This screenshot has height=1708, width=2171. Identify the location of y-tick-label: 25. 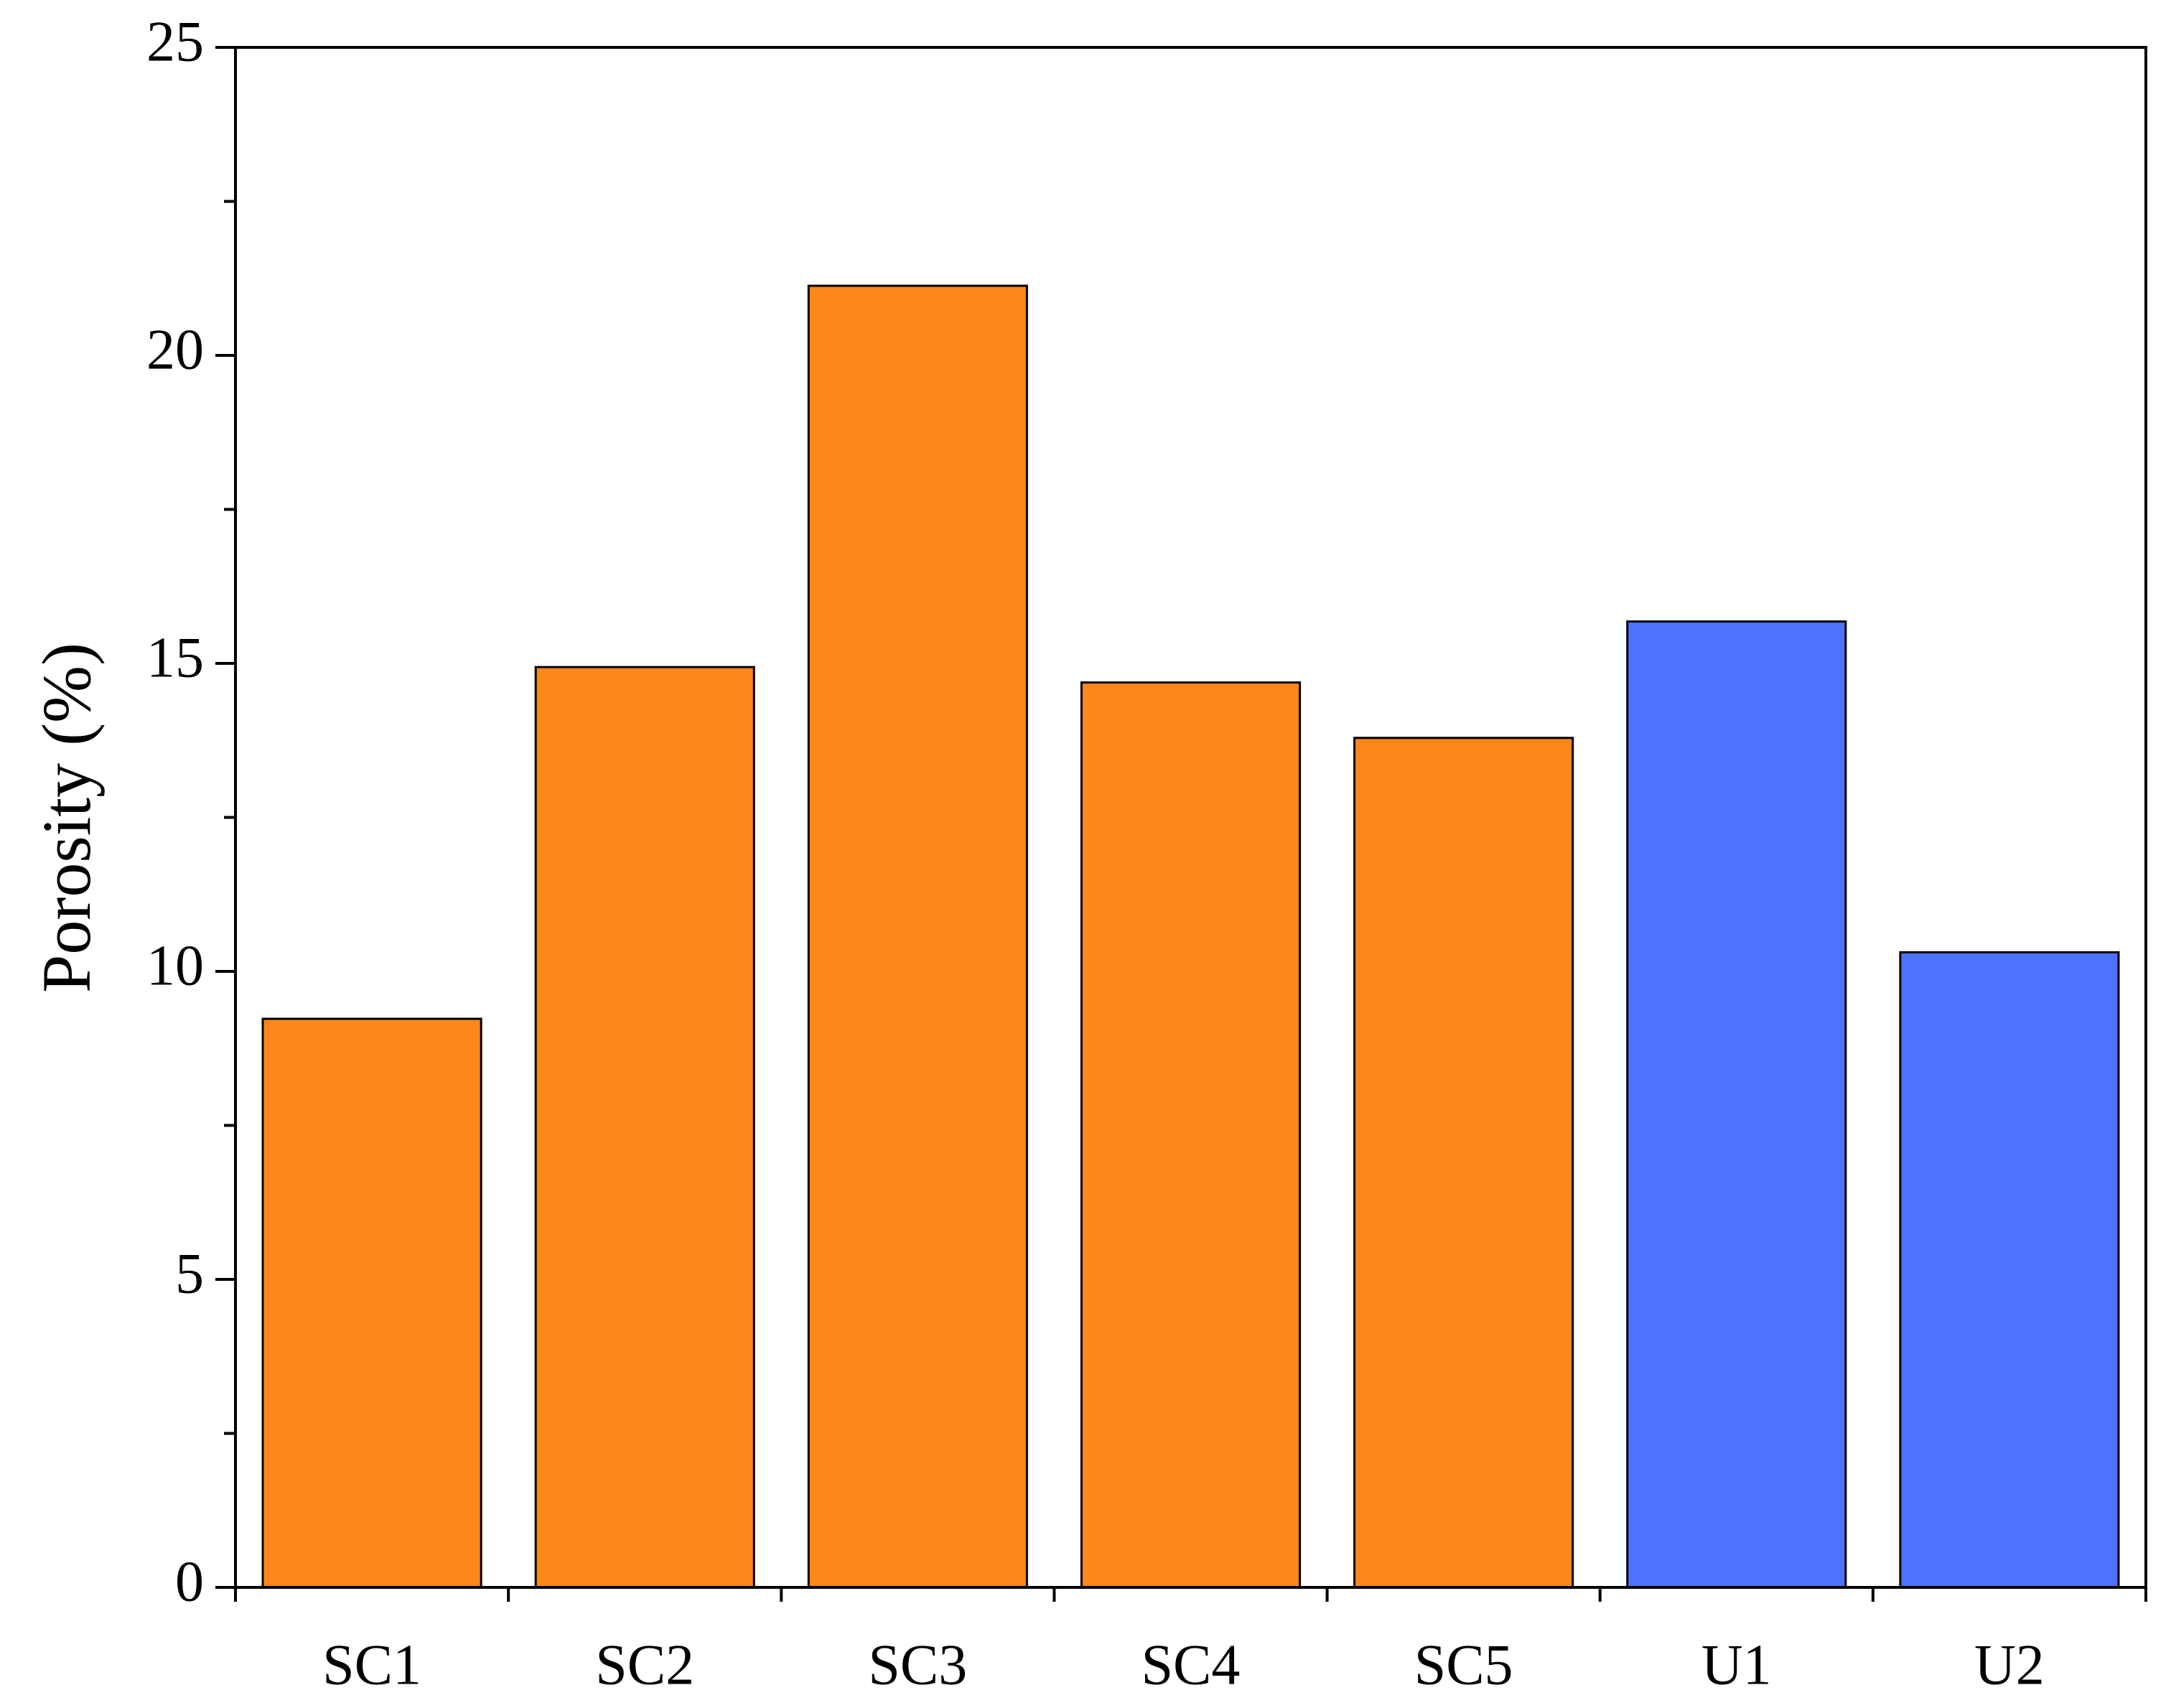
(175, 41).